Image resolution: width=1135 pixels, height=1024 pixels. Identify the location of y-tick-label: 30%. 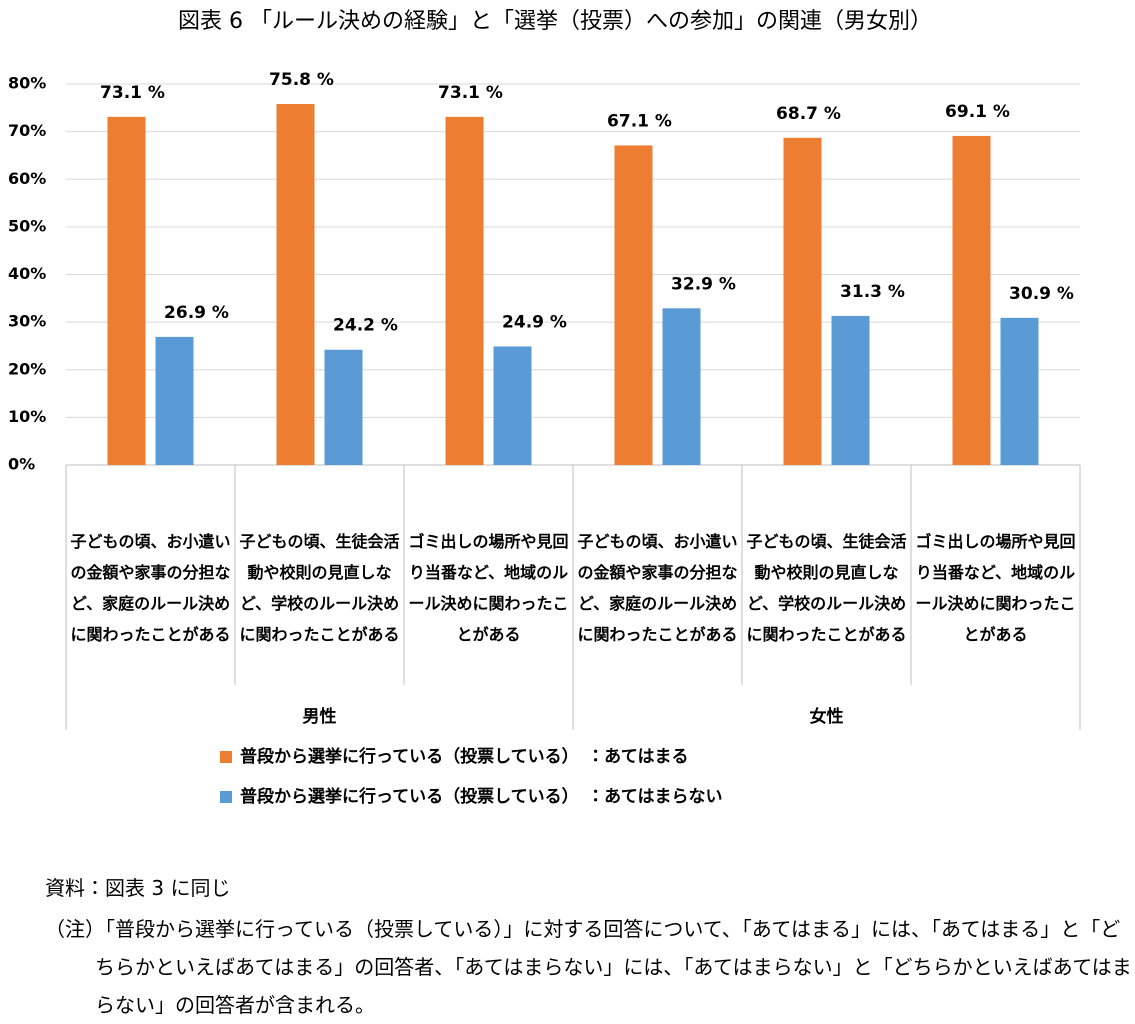
(27, 321).